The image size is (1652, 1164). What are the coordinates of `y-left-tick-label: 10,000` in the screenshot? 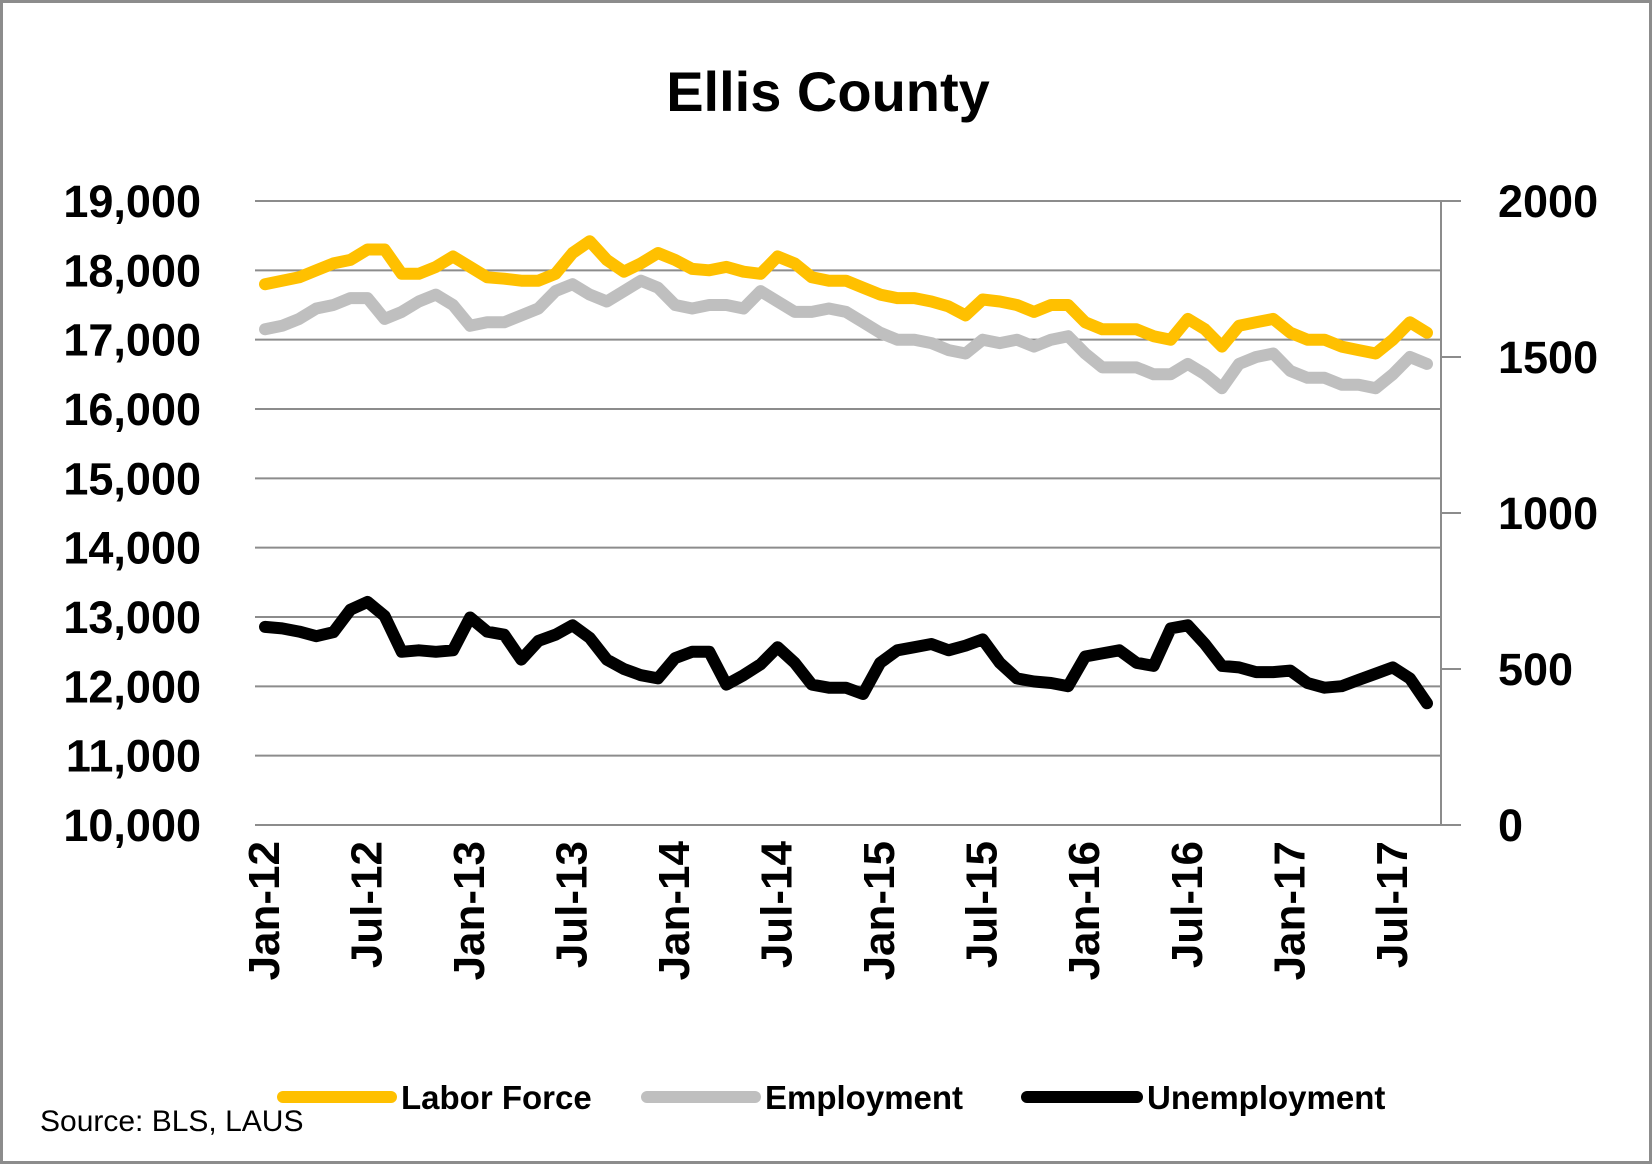 It's located at (132, 825).